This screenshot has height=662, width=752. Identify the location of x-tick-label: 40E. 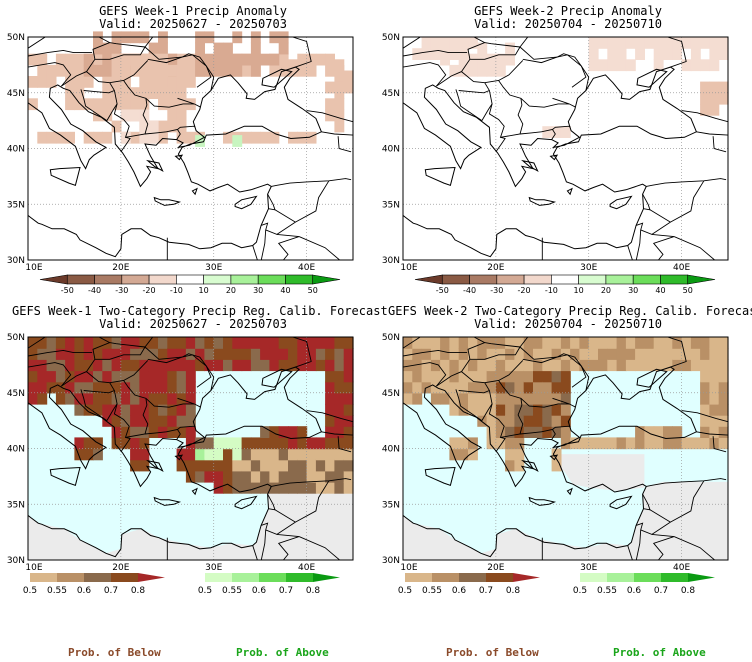
(681, 268).